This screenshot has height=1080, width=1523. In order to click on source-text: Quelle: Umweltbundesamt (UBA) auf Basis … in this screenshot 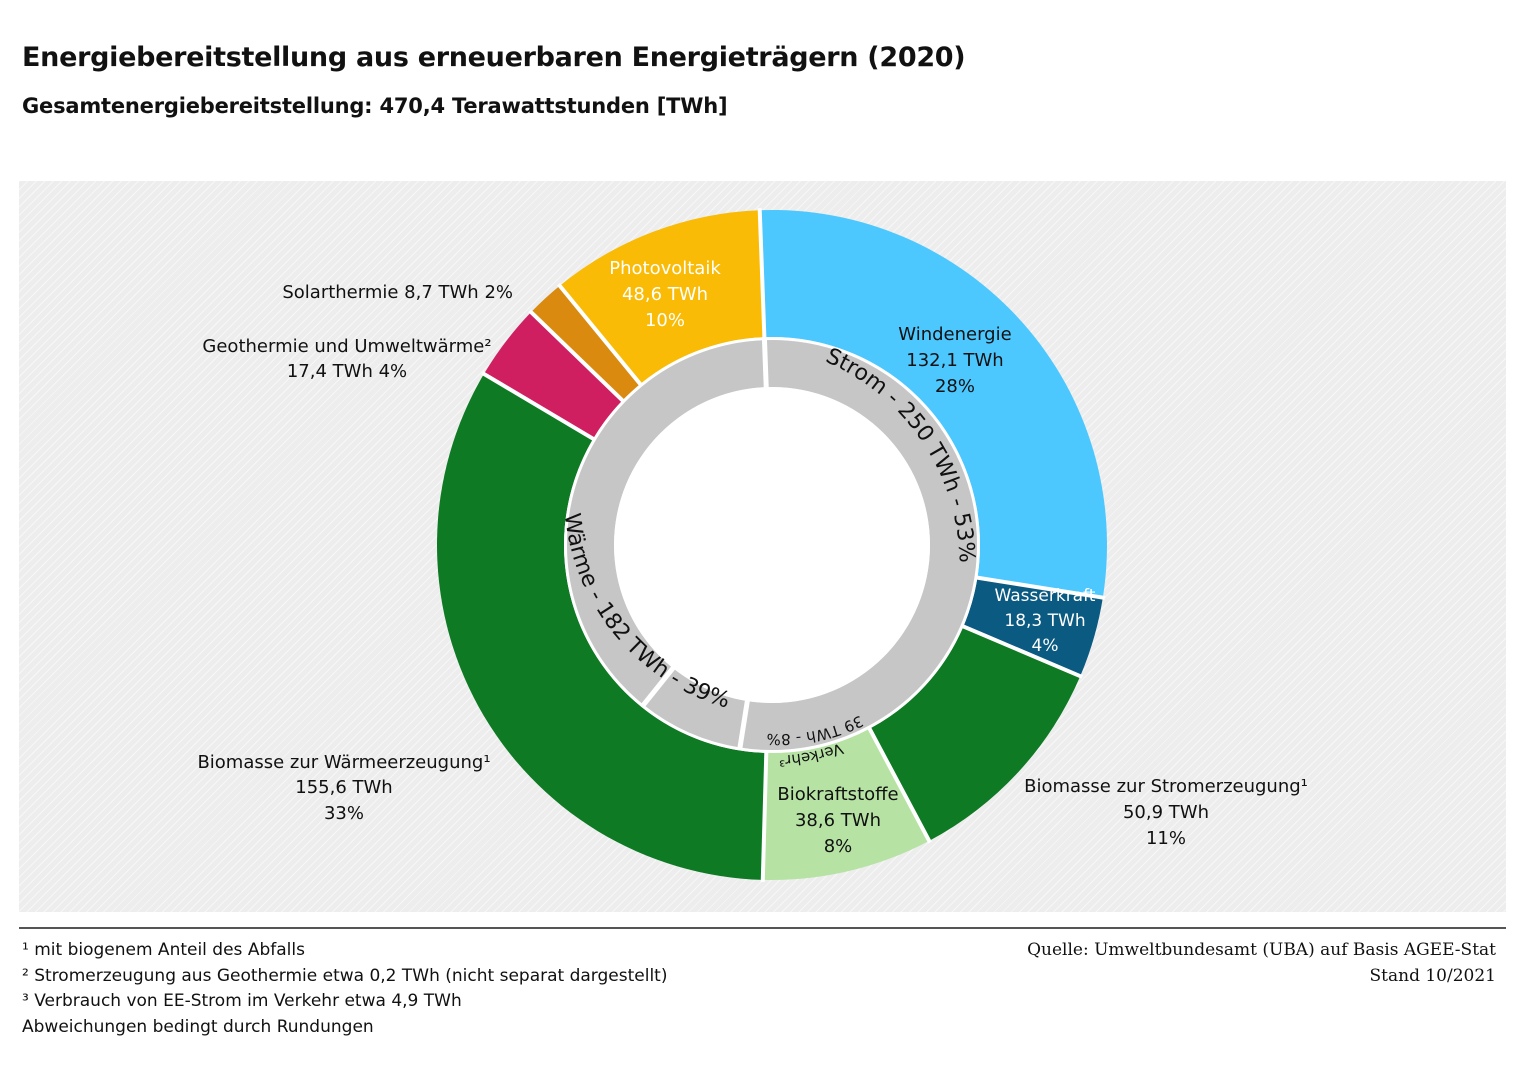, I will do `click(1261, 950)`.